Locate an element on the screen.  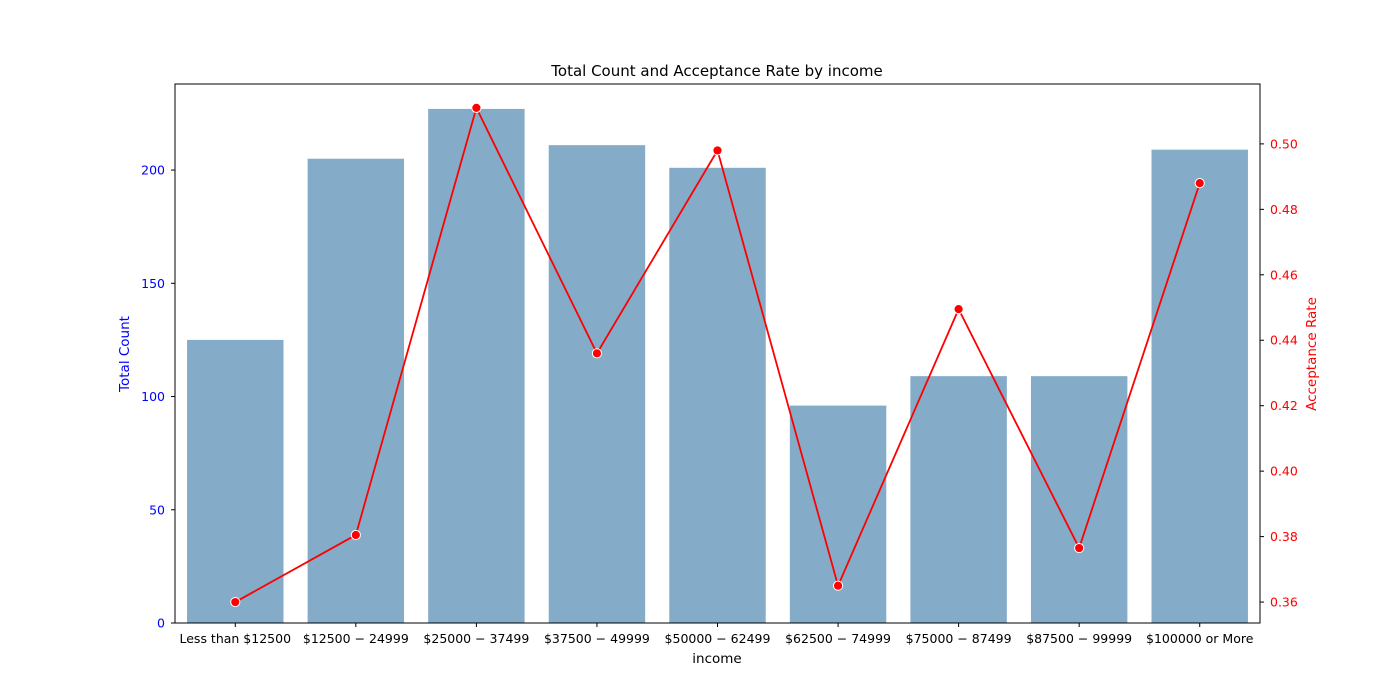
left-y-tick-label: 200 is located at coordinates (153, 170).